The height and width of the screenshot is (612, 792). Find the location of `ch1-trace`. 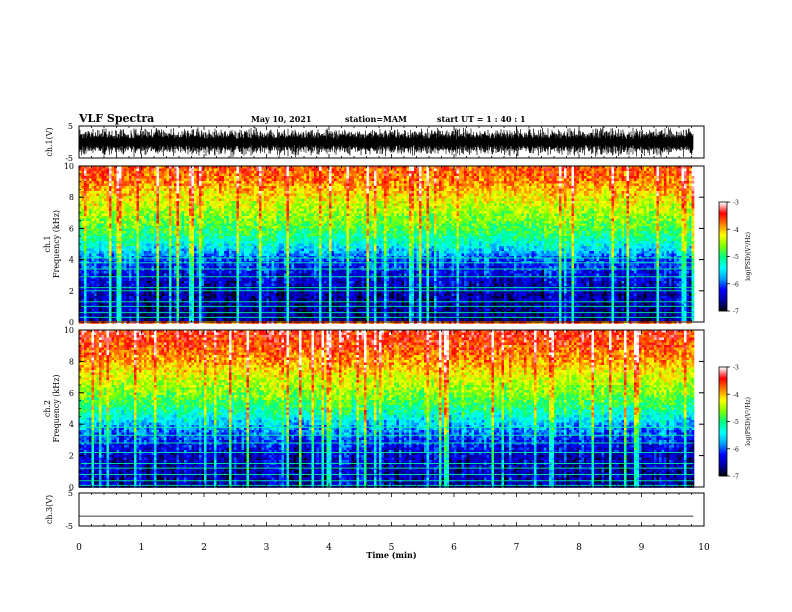

ch1-trace is located at coordinates (386, 142).